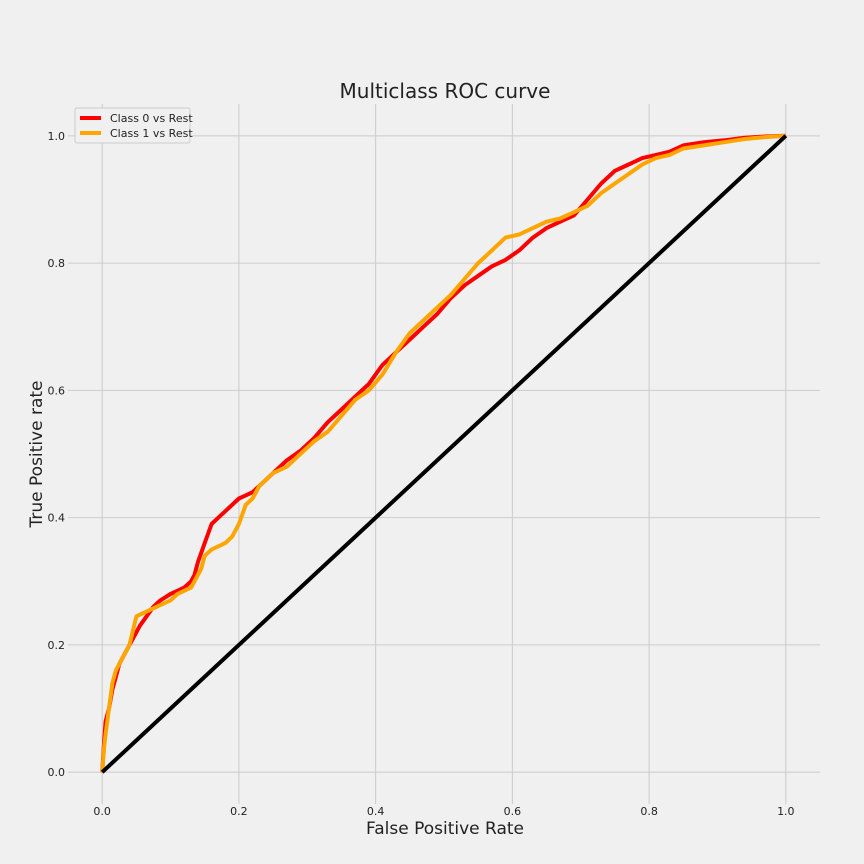  What do you see at coordinates (513, 811) in the screenshot?
I see `x-tick-label: 0.6` at bounding box center [513, 811].